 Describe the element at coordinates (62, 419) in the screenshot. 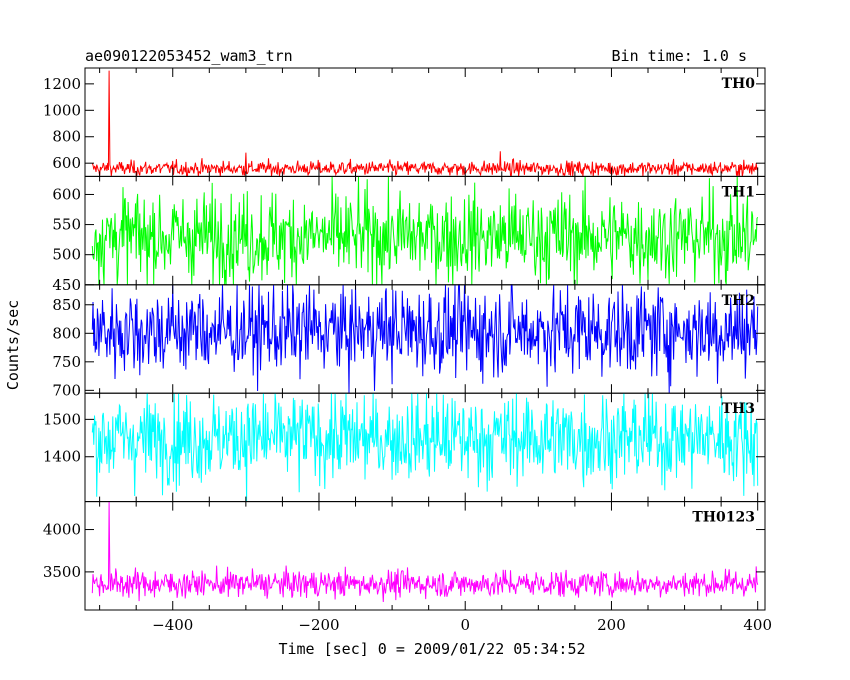

I see `y-tick-label: 1500` at that location.